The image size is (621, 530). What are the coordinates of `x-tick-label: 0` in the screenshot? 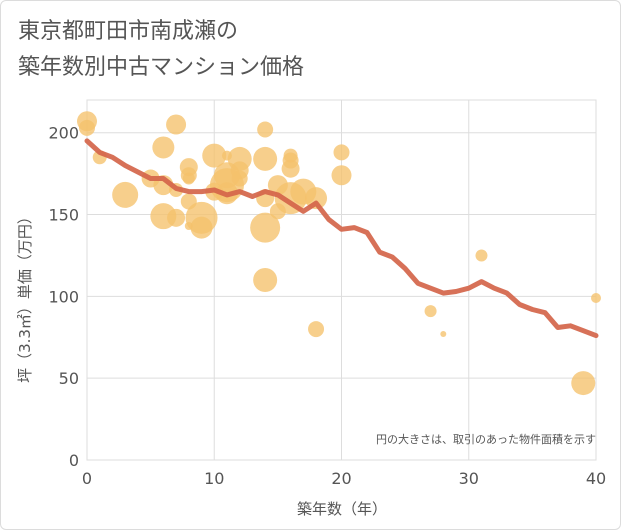 It's located at (87, 478).